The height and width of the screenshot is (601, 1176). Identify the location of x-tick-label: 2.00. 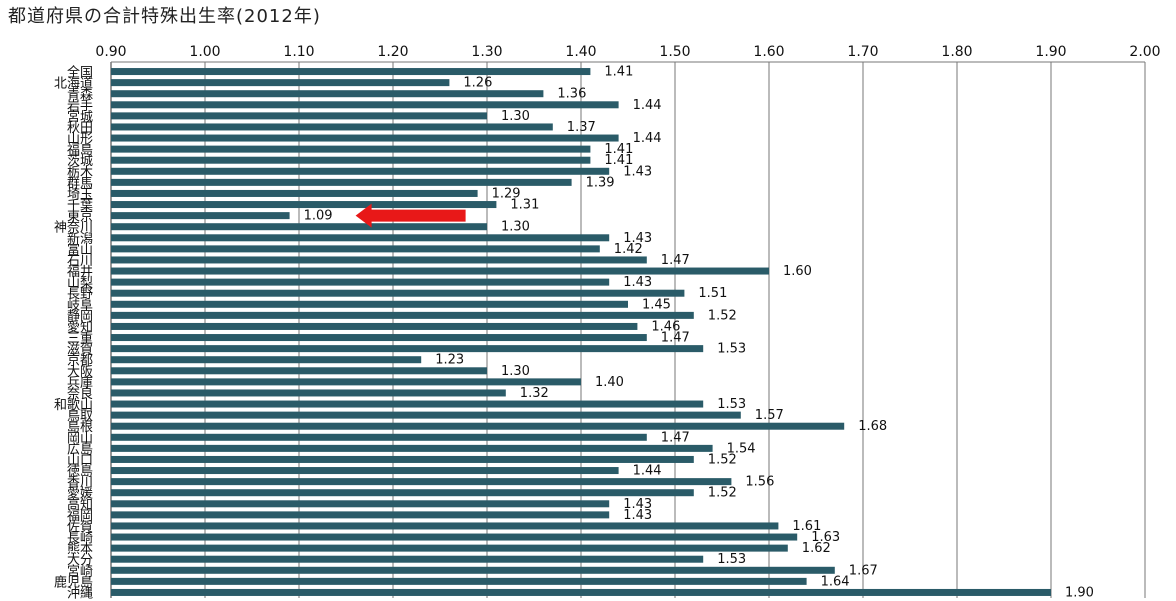
(1144, 52).